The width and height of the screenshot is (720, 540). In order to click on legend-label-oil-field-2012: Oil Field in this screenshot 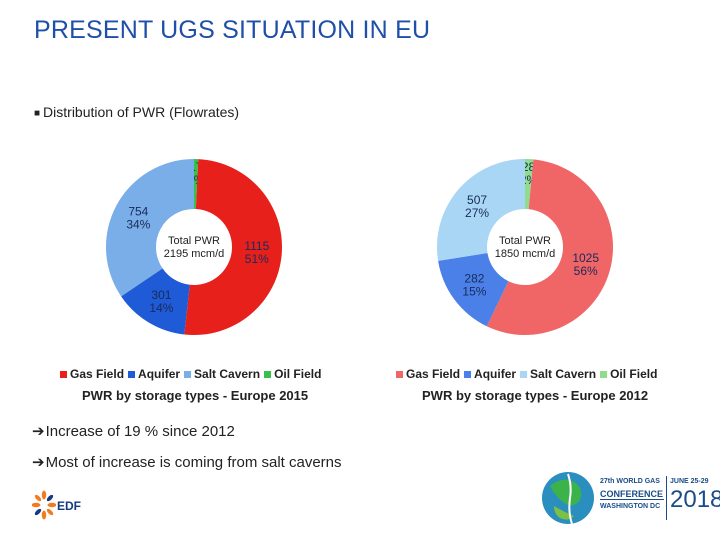, I will do `click(634, 374)`.